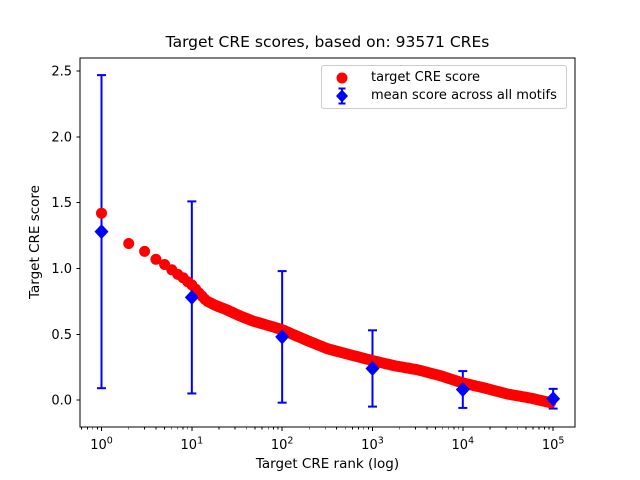 The width and height of the screenshot is (640, 480). I want to click on x-axis-label: Target CRE rank (log), so click(327, 464).